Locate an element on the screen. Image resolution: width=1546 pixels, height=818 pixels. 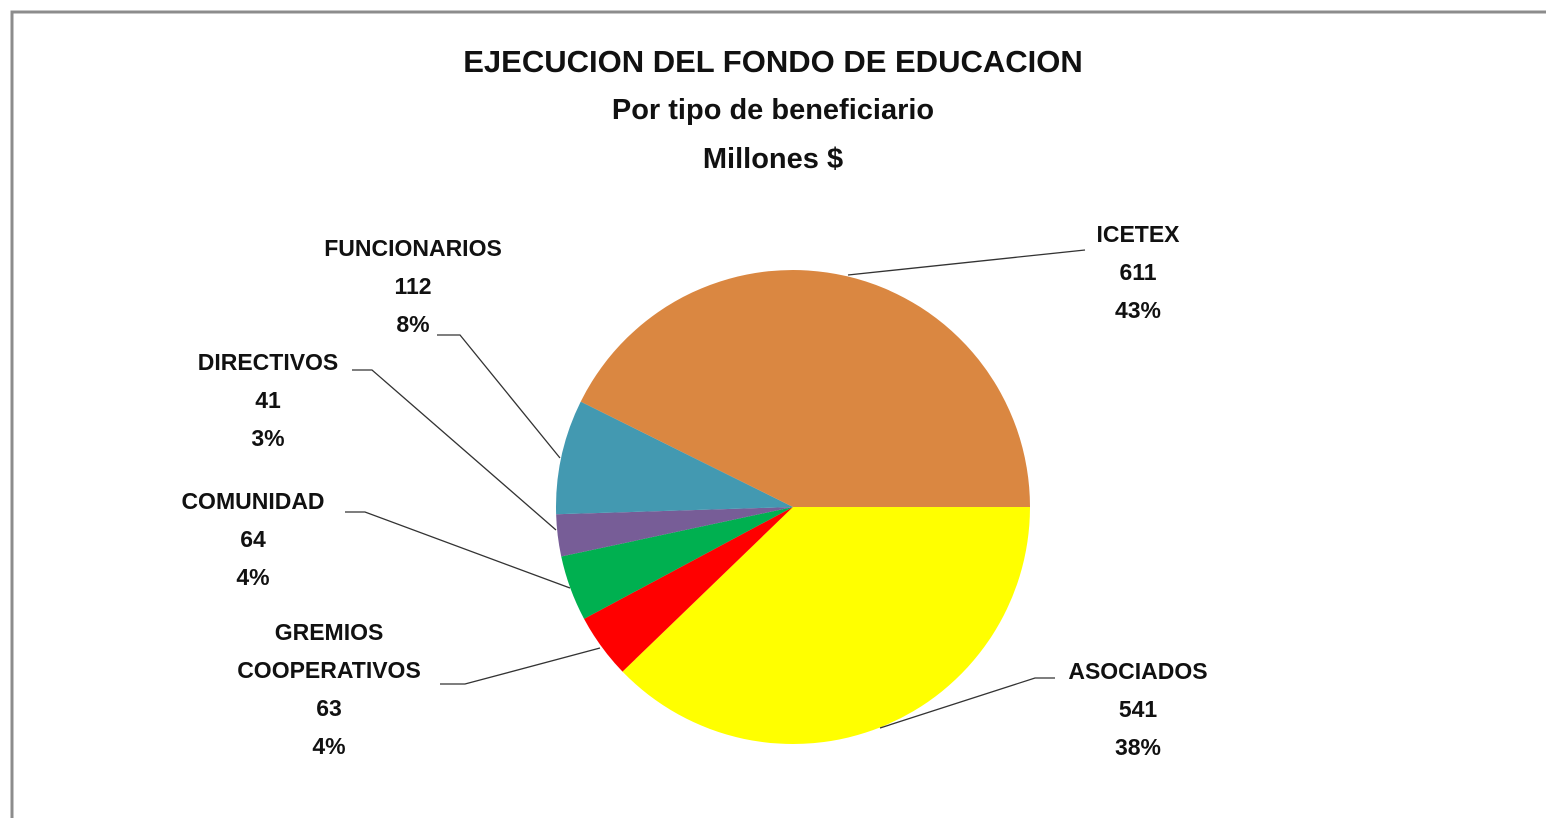
label-category: GREMIOS COOPERATIVOS is located at coordinates (329, 651).